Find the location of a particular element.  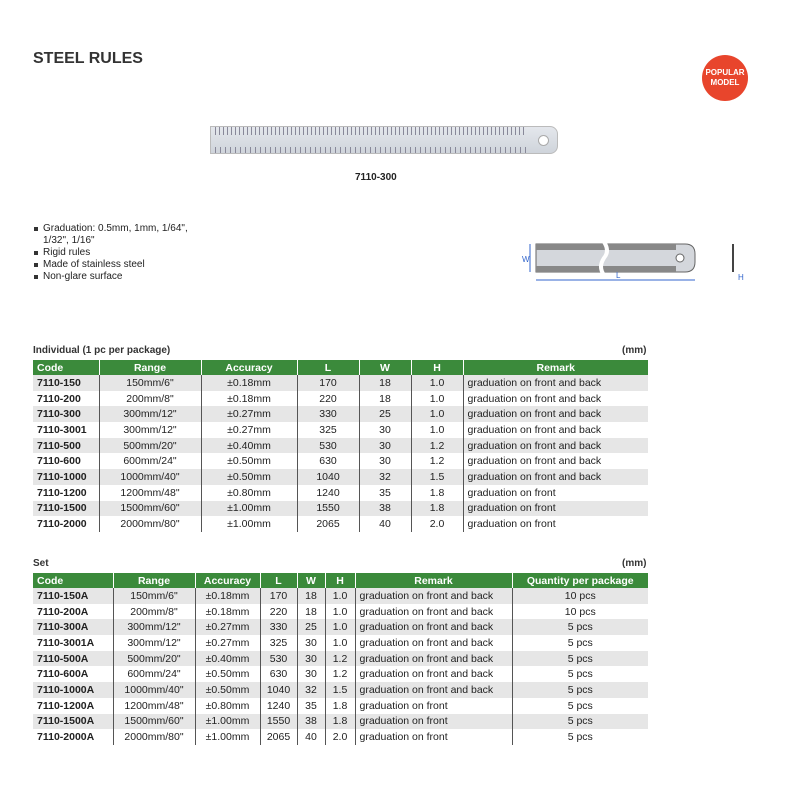

column-header: Range is located at coordinates (153, 580).